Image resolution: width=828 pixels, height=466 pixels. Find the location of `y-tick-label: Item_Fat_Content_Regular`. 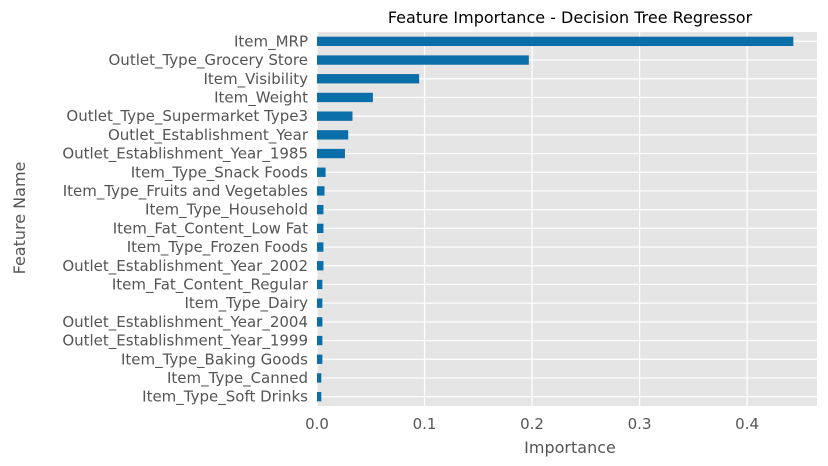

y-tick-label: Item_Fat_Content_Regular is located at coordinates (210, 284).